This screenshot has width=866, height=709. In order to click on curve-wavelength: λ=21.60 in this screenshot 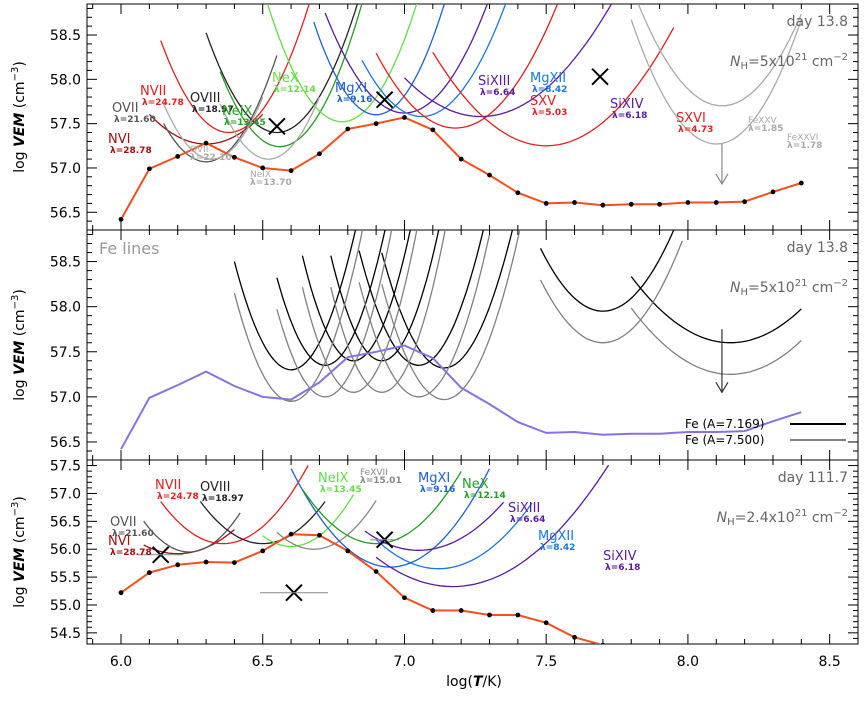, I will do `click(135, 120)`.